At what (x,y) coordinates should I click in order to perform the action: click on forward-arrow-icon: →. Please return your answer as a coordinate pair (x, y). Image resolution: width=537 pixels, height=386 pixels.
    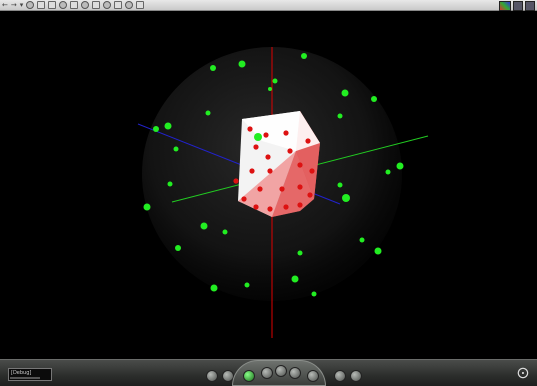
    Looking at the image, I should click on (13, 5).